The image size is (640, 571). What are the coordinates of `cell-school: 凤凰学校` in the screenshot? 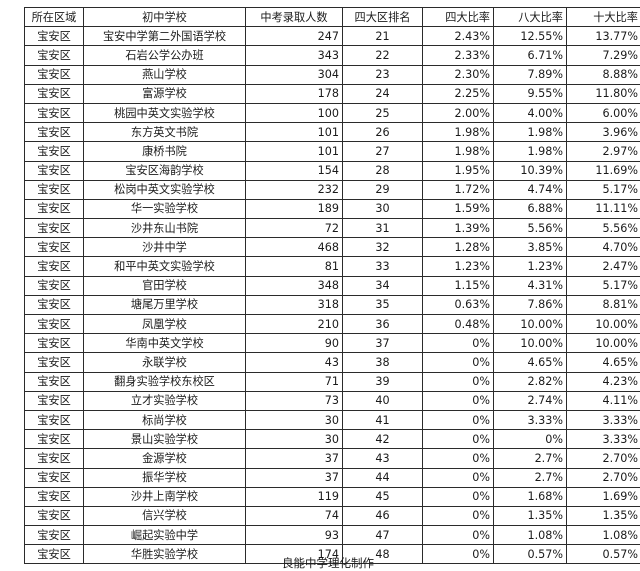 It's located at (165, 324).